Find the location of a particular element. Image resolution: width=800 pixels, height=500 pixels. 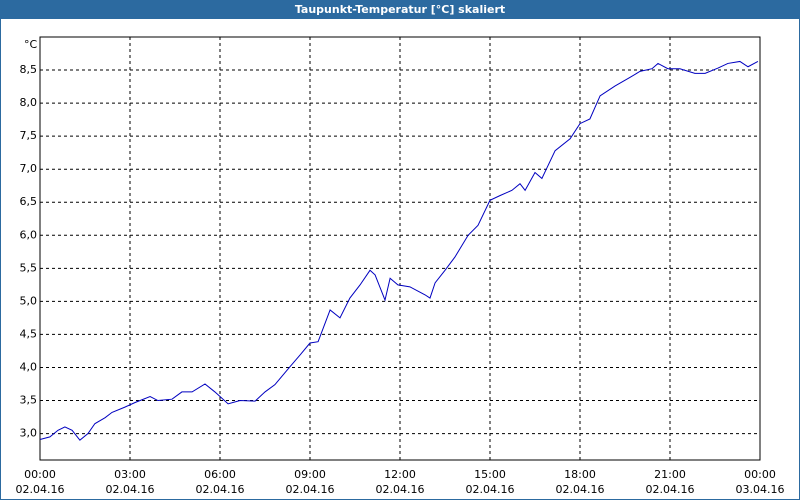

y-tick-label: 6,5 is located at coordinates (29, 201).